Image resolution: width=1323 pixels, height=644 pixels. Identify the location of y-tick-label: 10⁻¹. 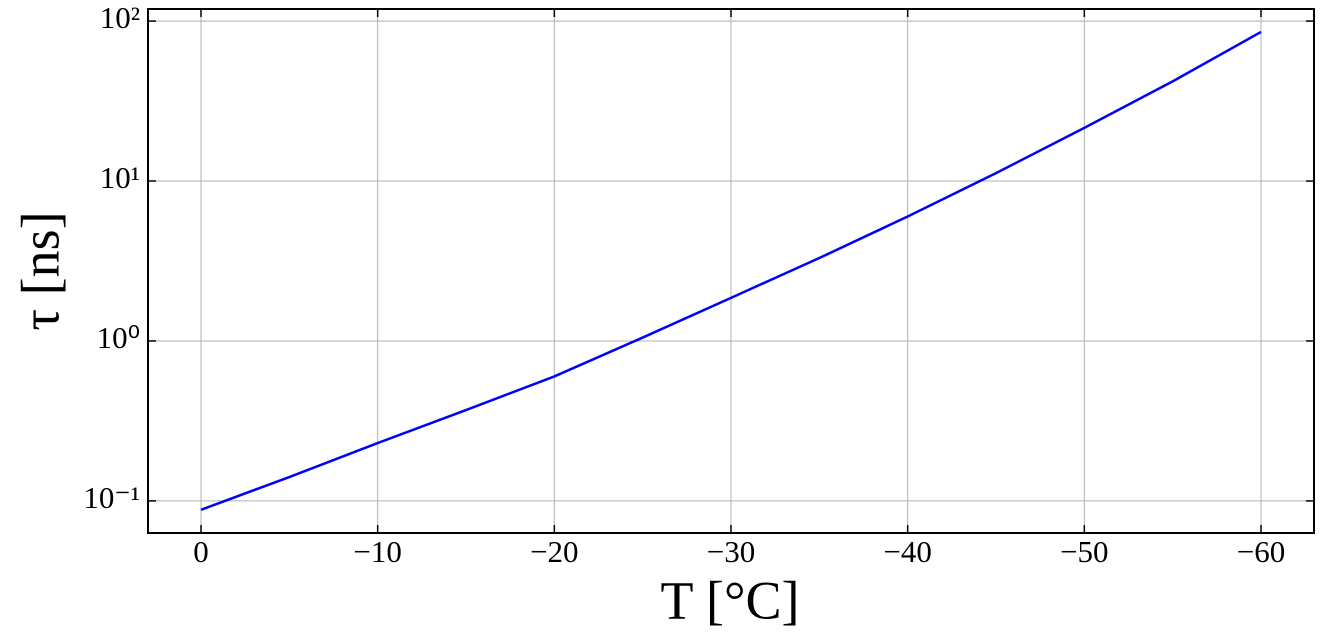
(111, 497).